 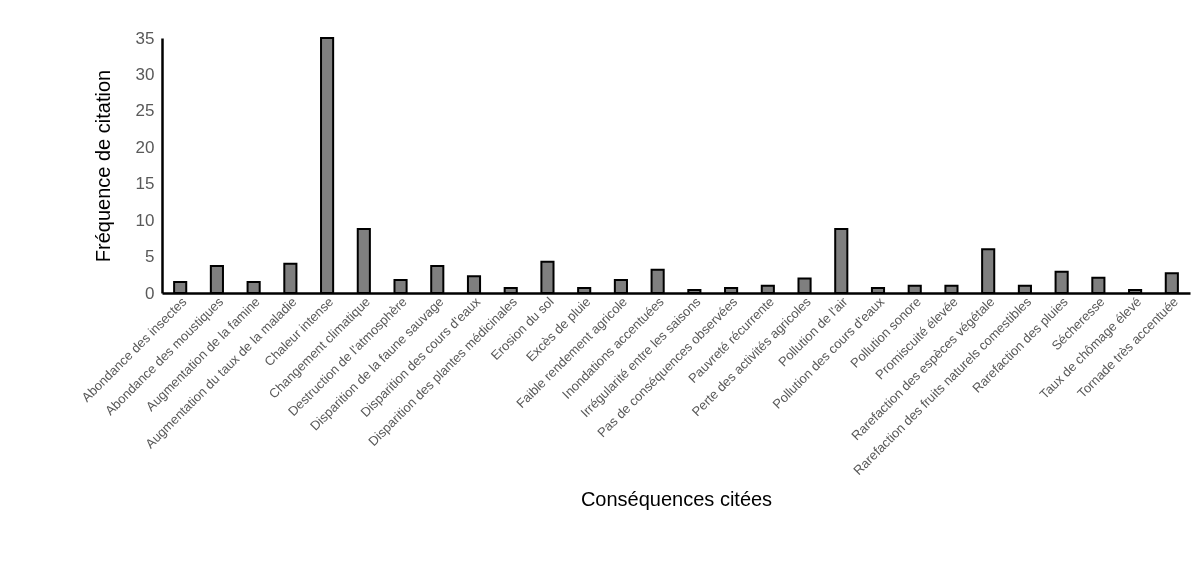 What do you see at coordinates (145, 220) in the screenshot?
I see `y-tick-label: 10` at bounding box center [145, 220].